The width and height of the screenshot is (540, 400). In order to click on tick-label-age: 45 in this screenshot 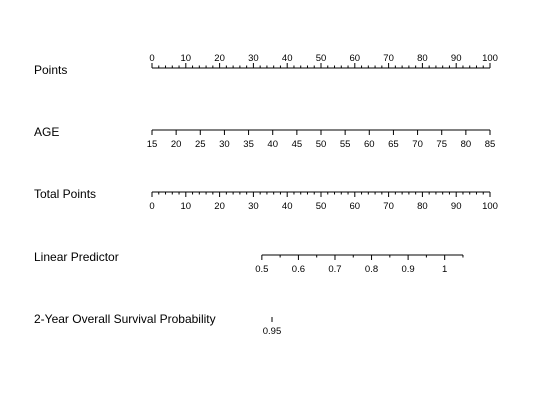, I will do `click(297, 144)`.